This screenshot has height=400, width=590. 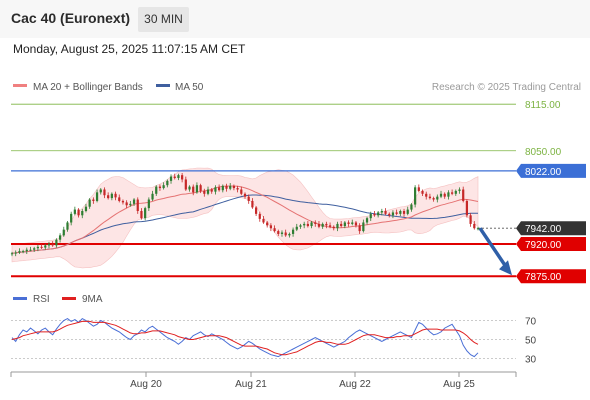 I want to click on ma20-legend-label: MA 20 + Bollinger Bands, so click(x=88, y=87).